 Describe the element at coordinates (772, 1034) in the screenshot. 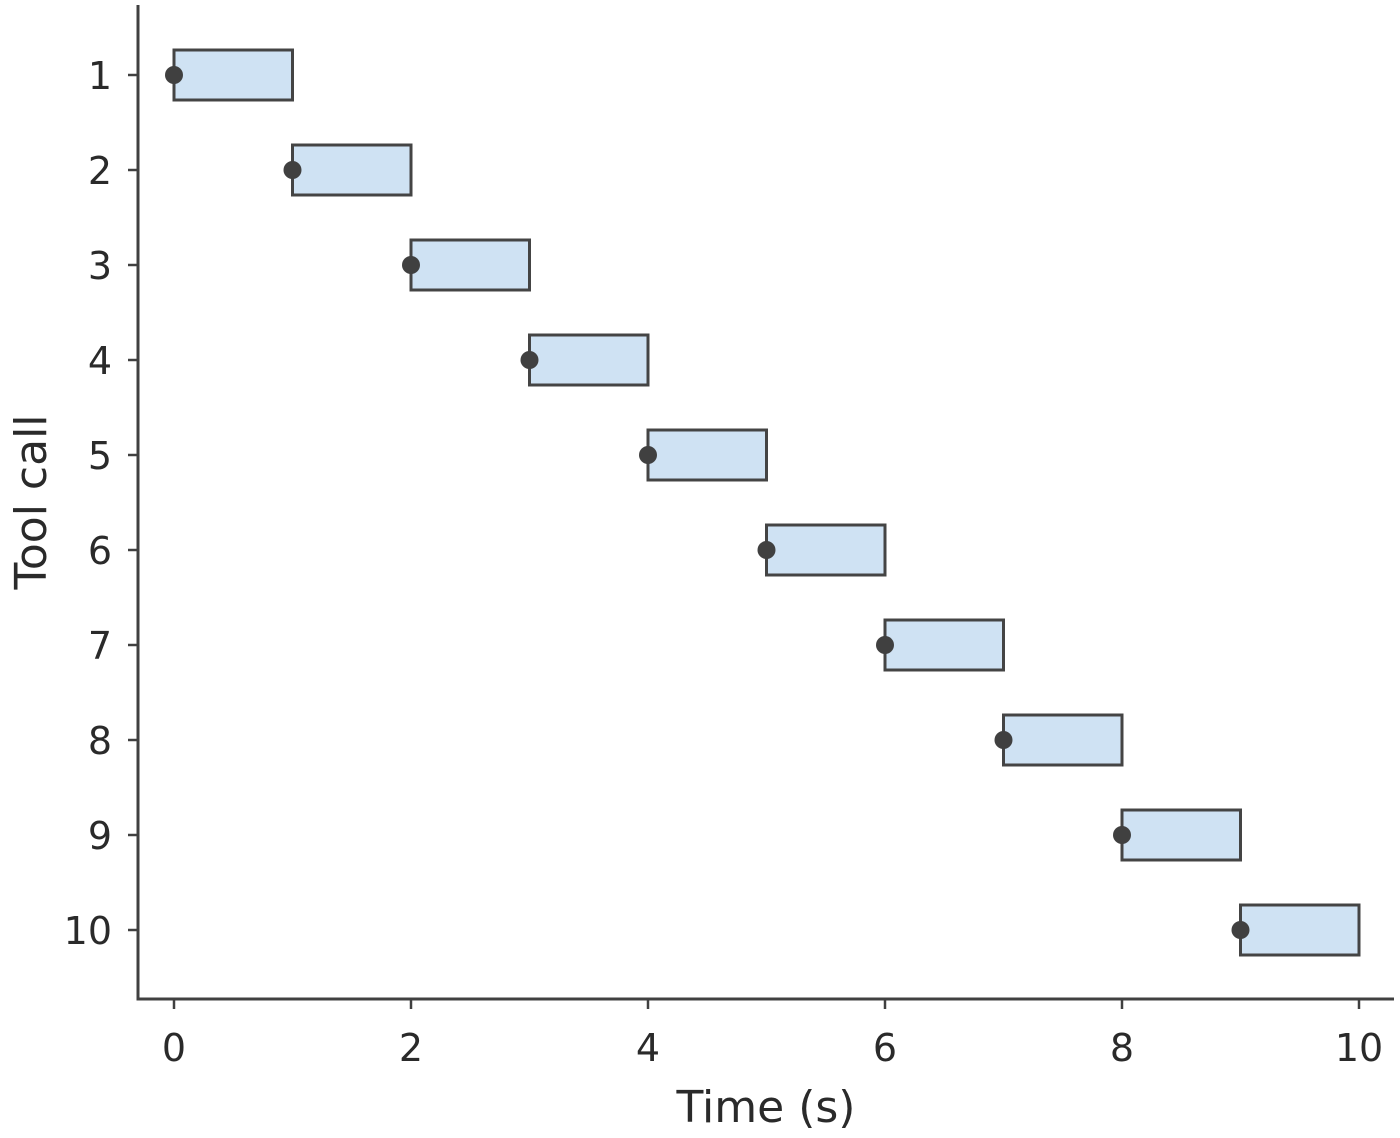

I see `x-ticks: 0 2 4 6 8 10` at that location.